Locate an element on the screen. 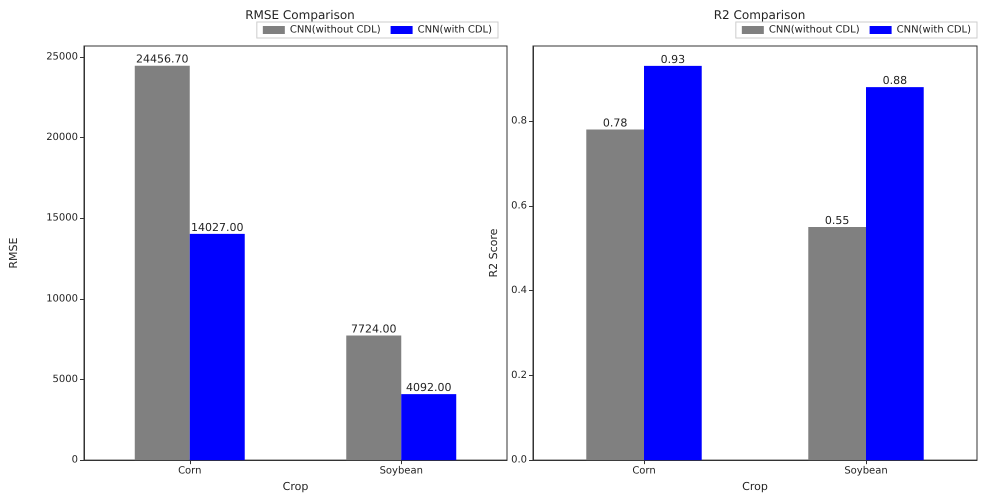 This screenshot has width=989, height=497. y-tick-label: 0.2 is located at coordinates (519, 375).